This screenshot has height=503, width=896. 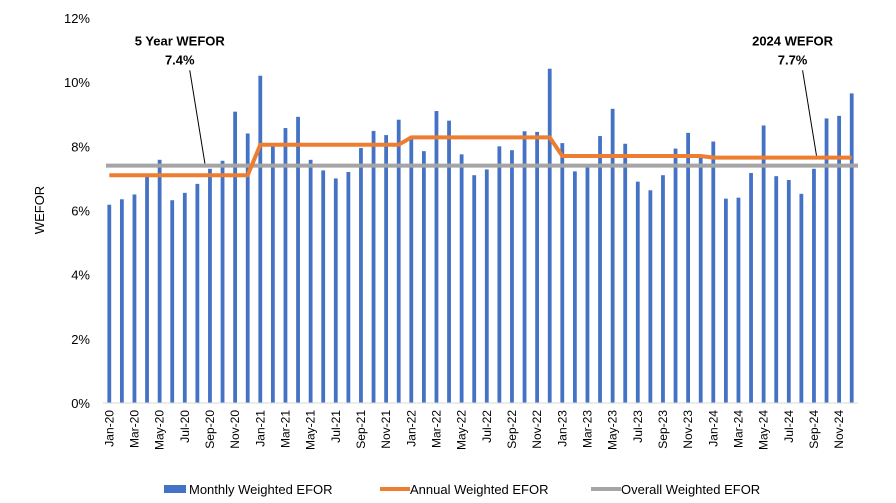 What do you see at coordinates (814, 429) in the screenshot?
I see `x-tick-label: Sep-24` at bounding box center [814, 429].